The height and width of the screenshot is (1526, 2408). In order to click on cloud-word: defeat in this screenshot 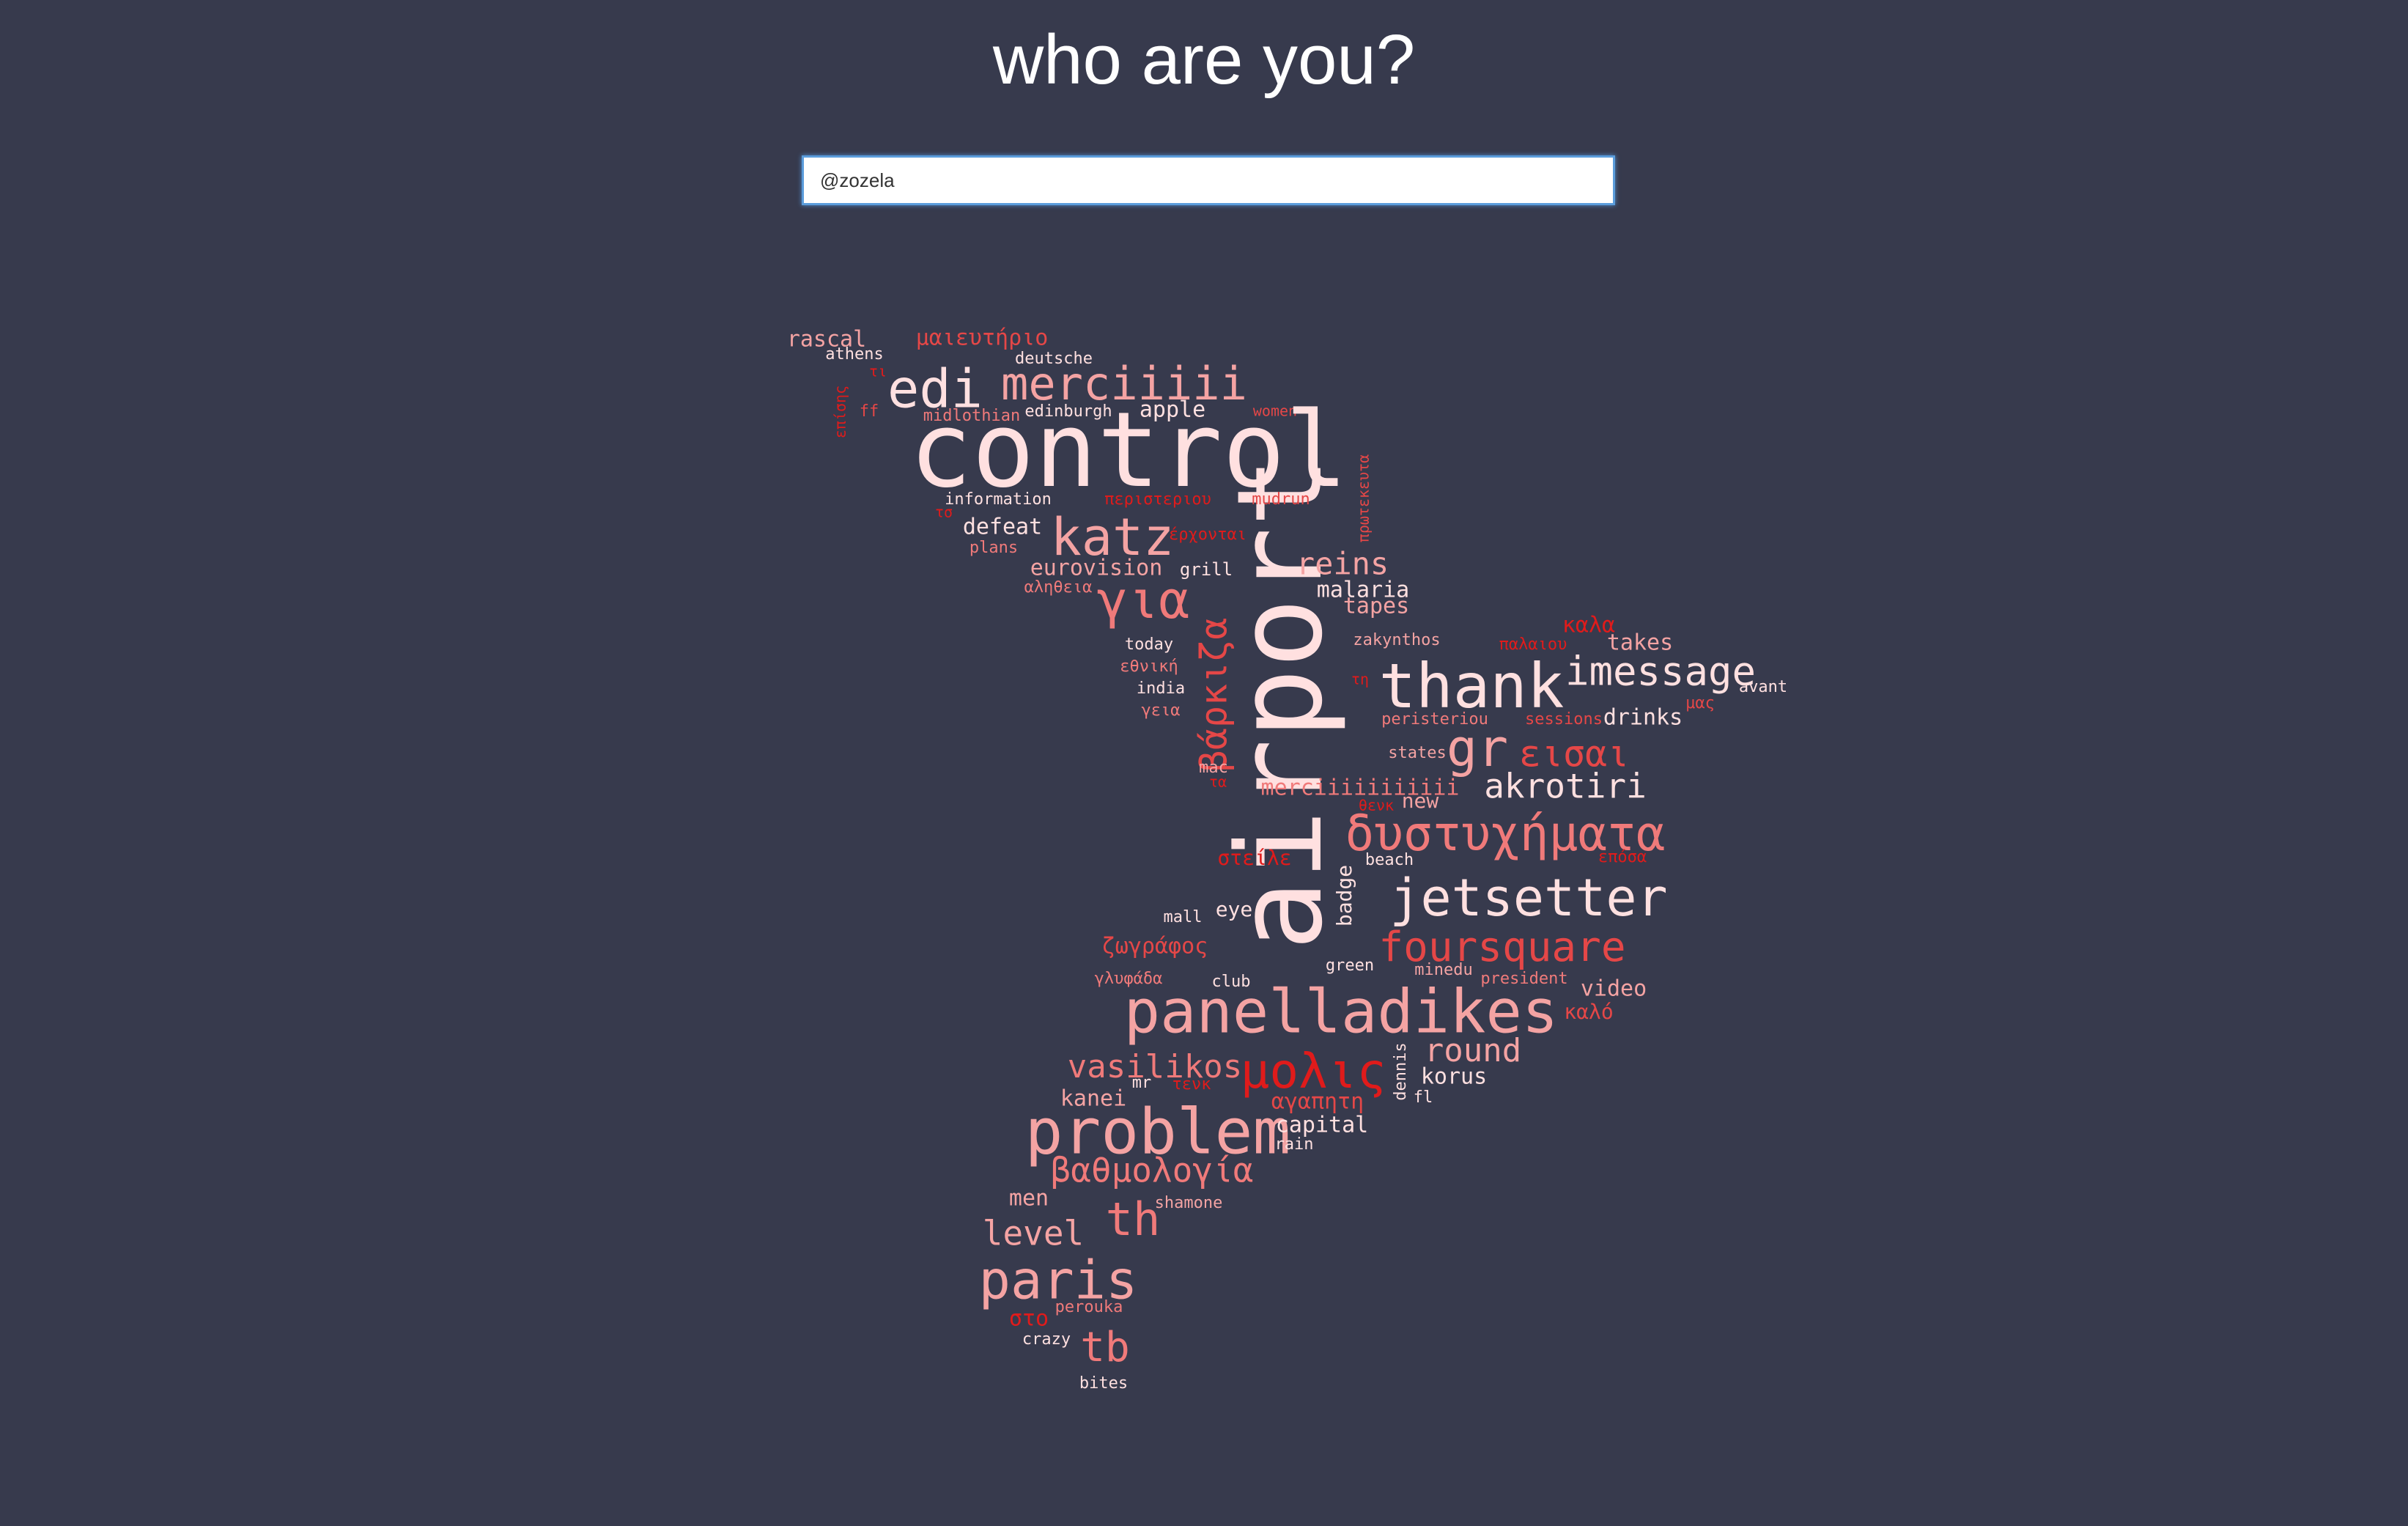, I will do `click(1002, 527)`.